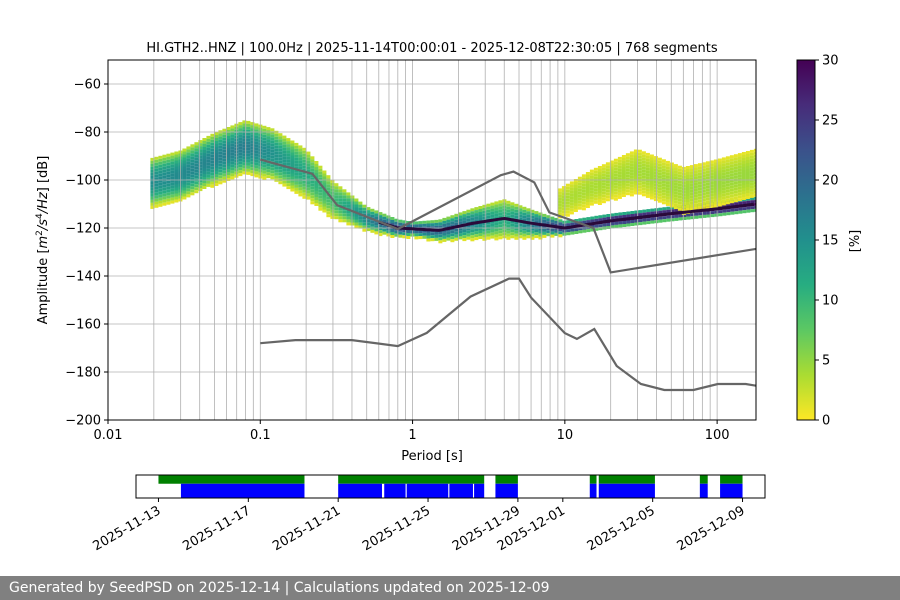 This screenshot has height=600, width=900. I want to click on colorbar-label: [%], so click(855, 241).